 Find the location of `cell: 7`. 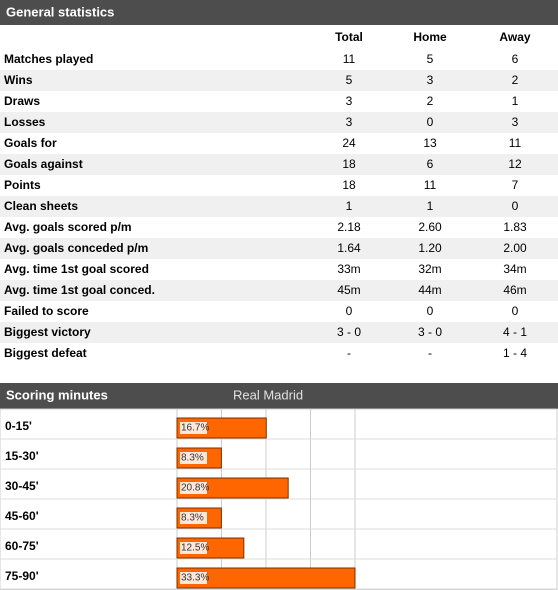

cell: 7 is located at coordinates (515, 185).